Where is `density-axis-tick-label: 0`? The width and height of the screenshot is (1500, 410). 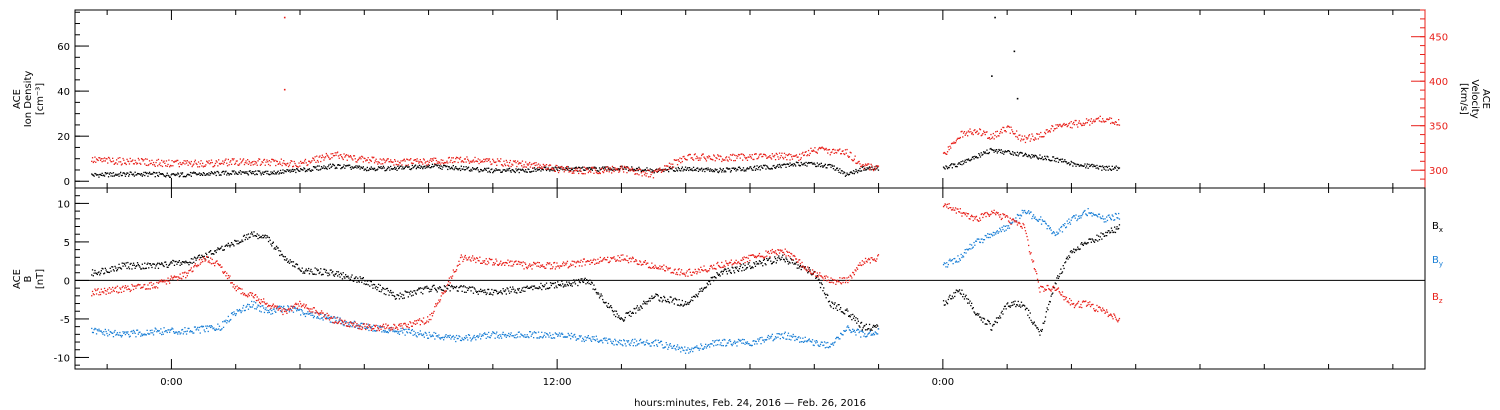
density-axis-tick-label: 0 is located at coordinates (67, 182).